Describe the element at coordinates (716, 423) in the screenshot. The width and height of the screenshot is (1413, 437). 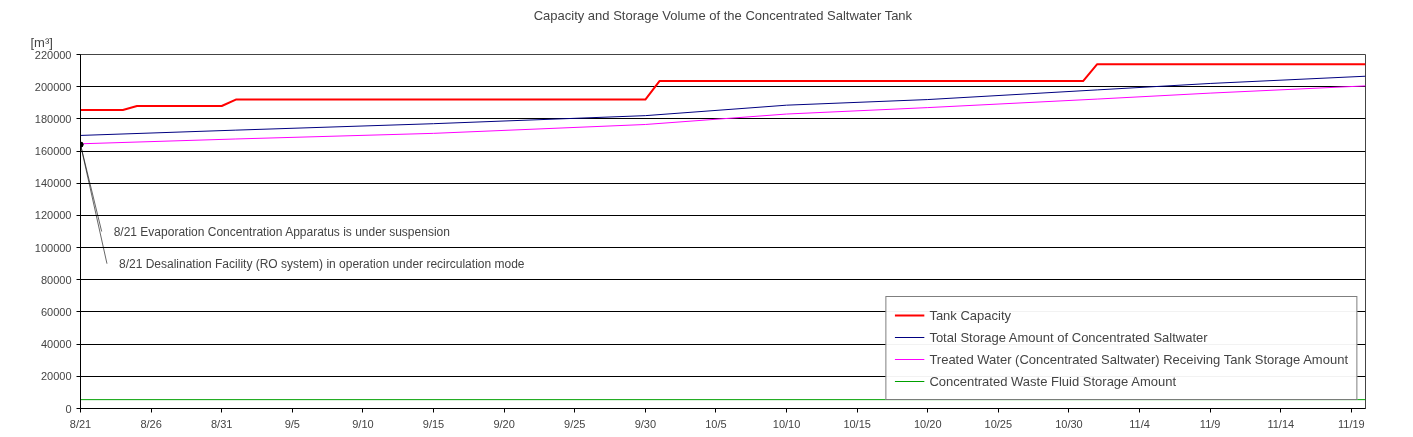
I see `x-tick-label: 10/5` at that location.